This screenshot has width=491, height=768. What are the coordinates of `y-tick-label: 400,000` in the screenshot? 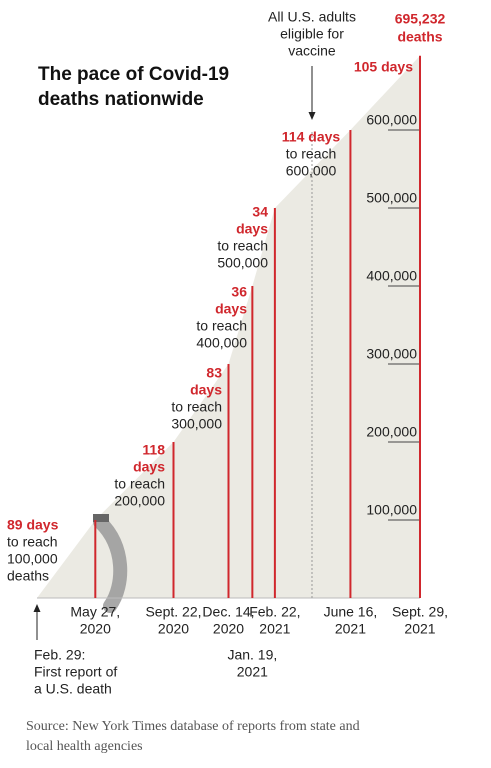 It's located at (391, 276).